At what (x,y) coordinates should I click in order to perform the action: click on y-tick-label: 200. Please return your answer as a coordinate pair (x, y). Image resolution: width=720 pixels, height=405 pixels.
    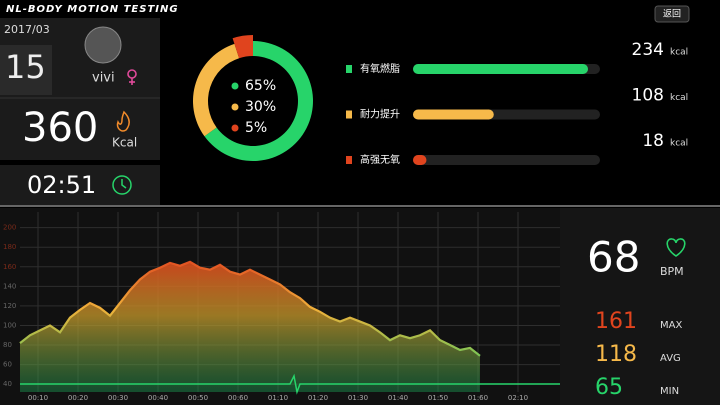
    Looking at the image, I should click on (9, 228).